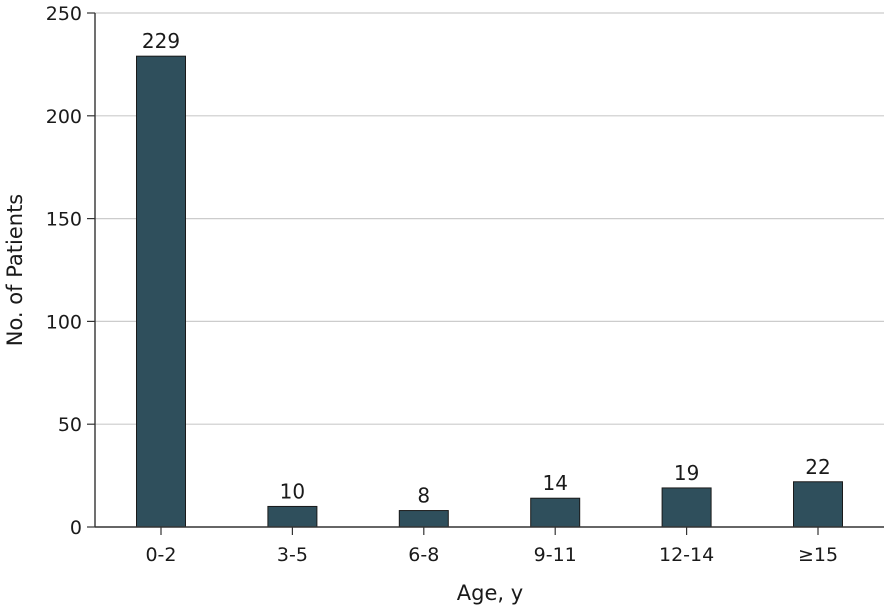  I want to click on y-tick-label: 50, so click(70, 425).